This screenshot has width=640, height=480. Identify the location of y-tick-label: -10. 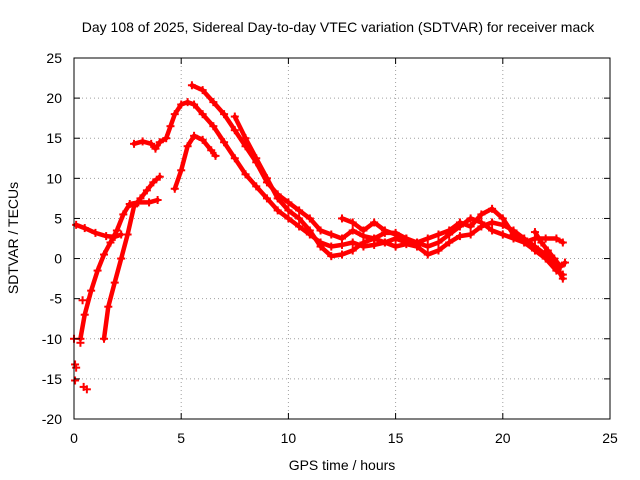
(52, 339).